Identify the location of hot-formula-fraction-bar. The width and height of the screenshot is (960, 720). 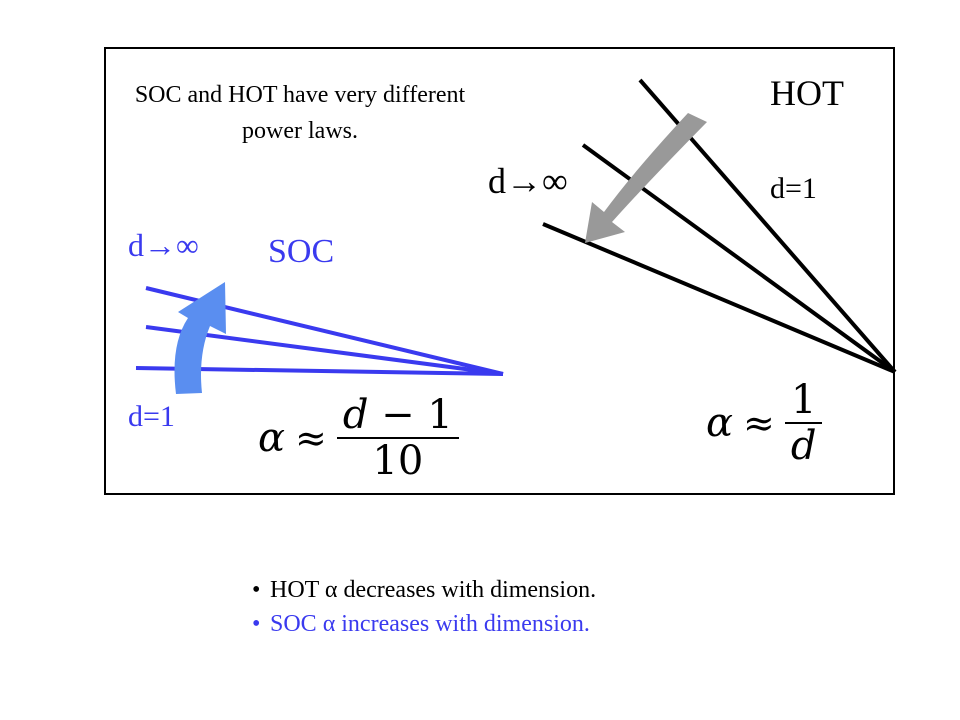
(803, 423).